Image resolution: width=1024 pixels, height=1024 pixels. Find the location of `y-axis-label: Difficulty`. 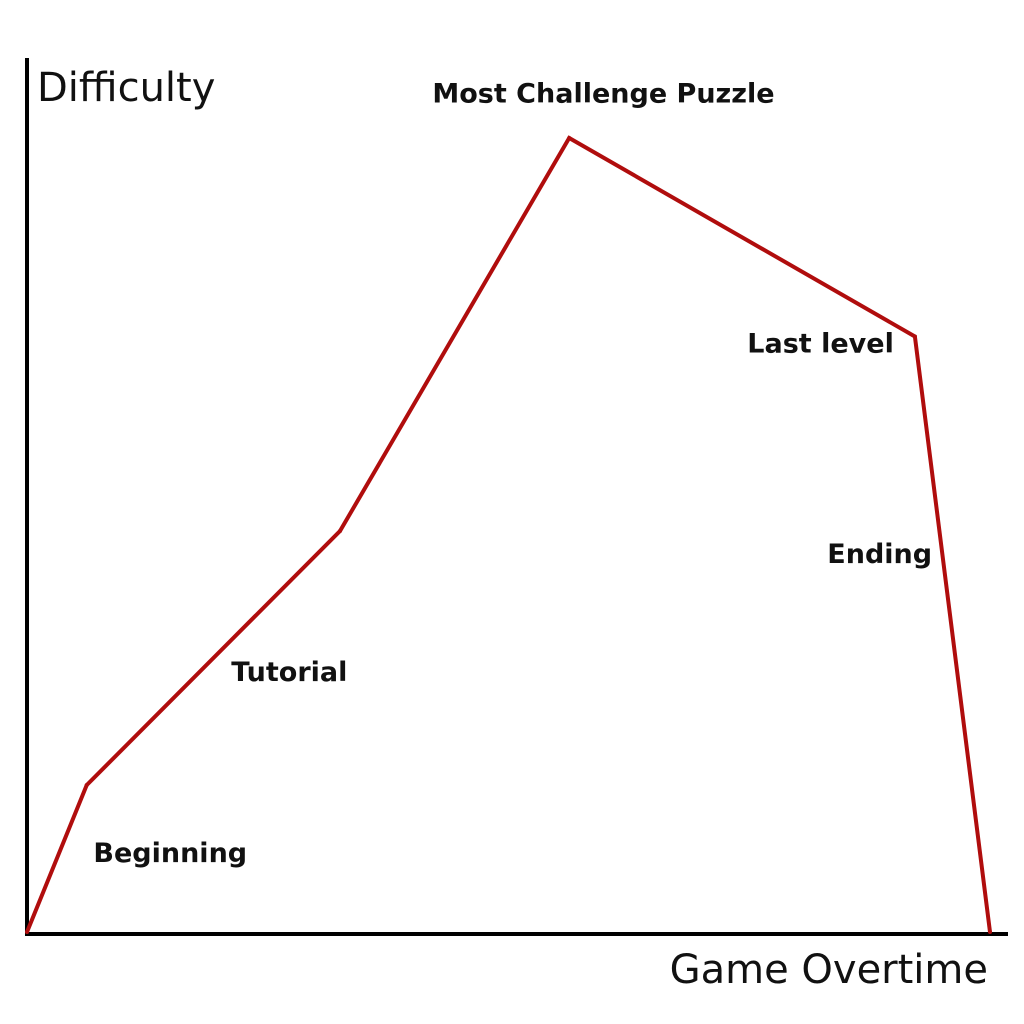

y-axis-label: Difficulty is located at coordinates (126, 88).